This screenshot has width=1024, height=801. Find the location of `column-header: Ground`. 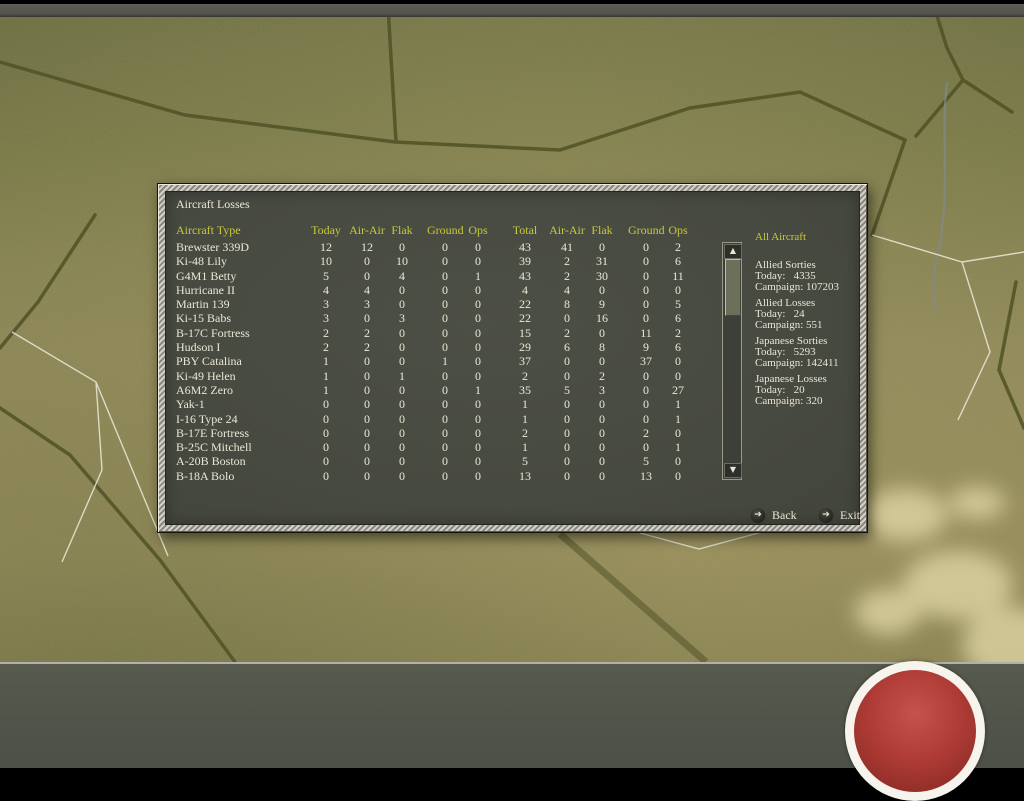

column-header: Ground is located at coordinates (646, 230).